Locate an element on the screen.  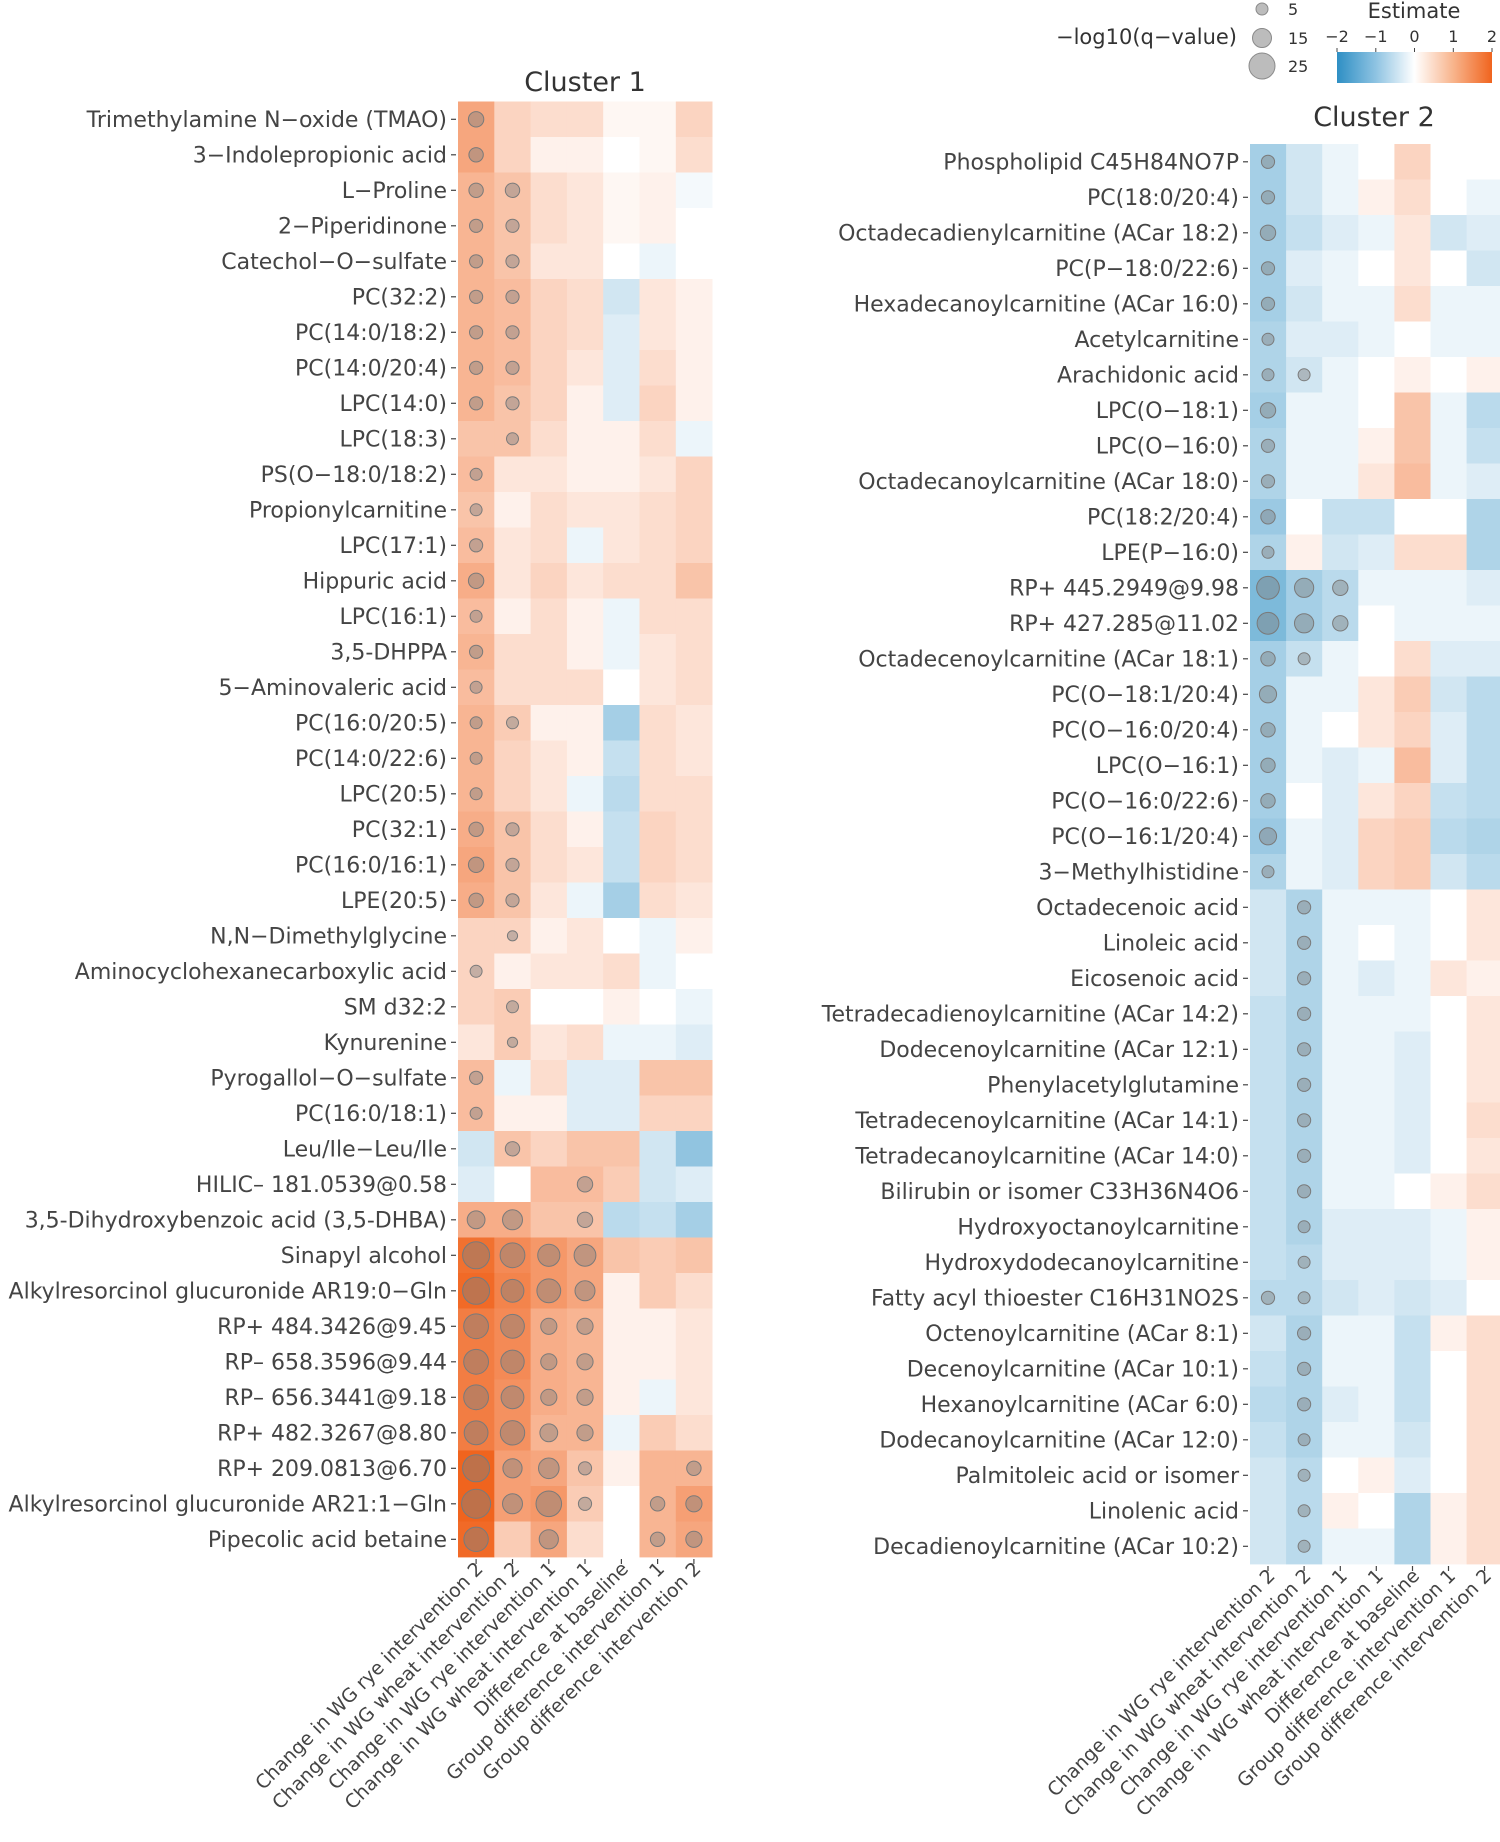
row-label: PC(P−18:0/22:6) is located at coordinates (1147, 269).